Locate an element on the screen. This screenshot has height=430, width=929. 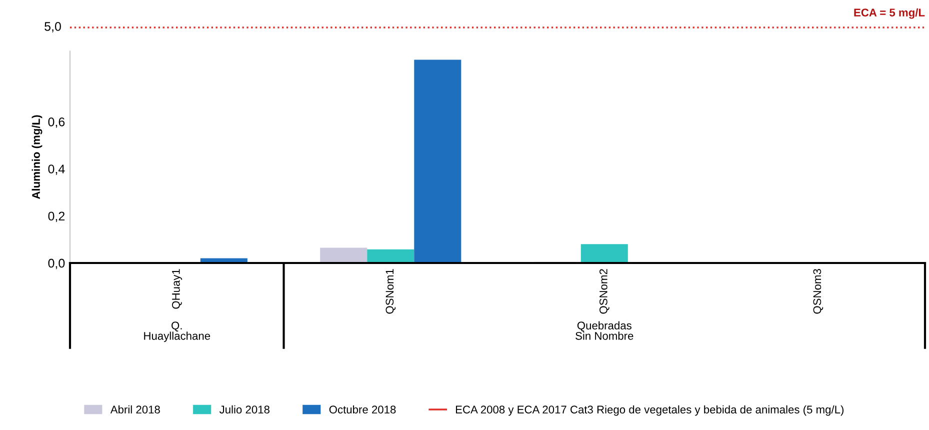
x-tick-label: QSNom2 is located at coordinates (604, 291).